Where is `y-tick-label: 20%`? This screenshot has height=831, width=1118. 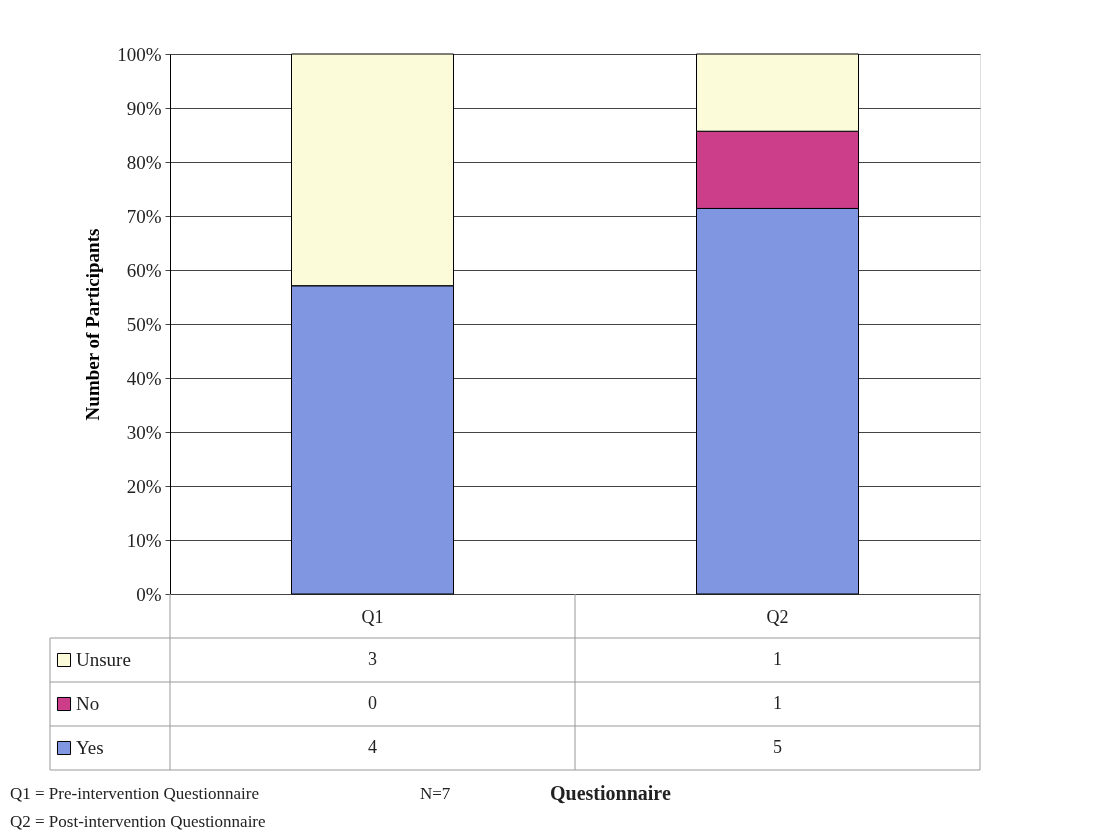 y-tick-label: 20% is located at coordinates (144, 486).